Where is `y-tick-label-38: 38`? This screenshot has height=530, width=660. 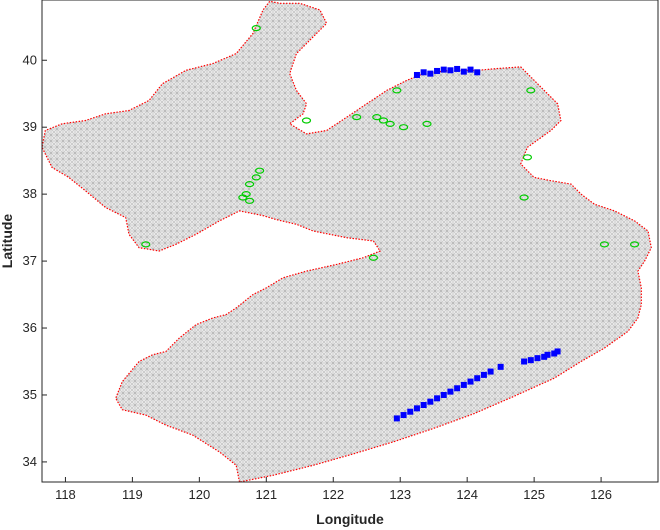 y-tick-label-38: 38 is located at coordinates (30, 193).